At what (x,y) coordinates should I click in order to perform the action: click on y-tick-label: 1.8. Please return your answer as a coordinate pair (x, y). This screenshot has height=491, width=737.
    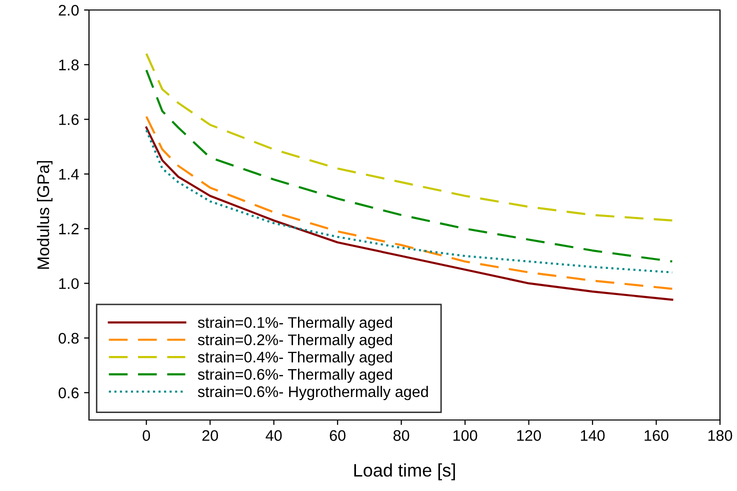
    Looking at the image, I should click on (69, 65).